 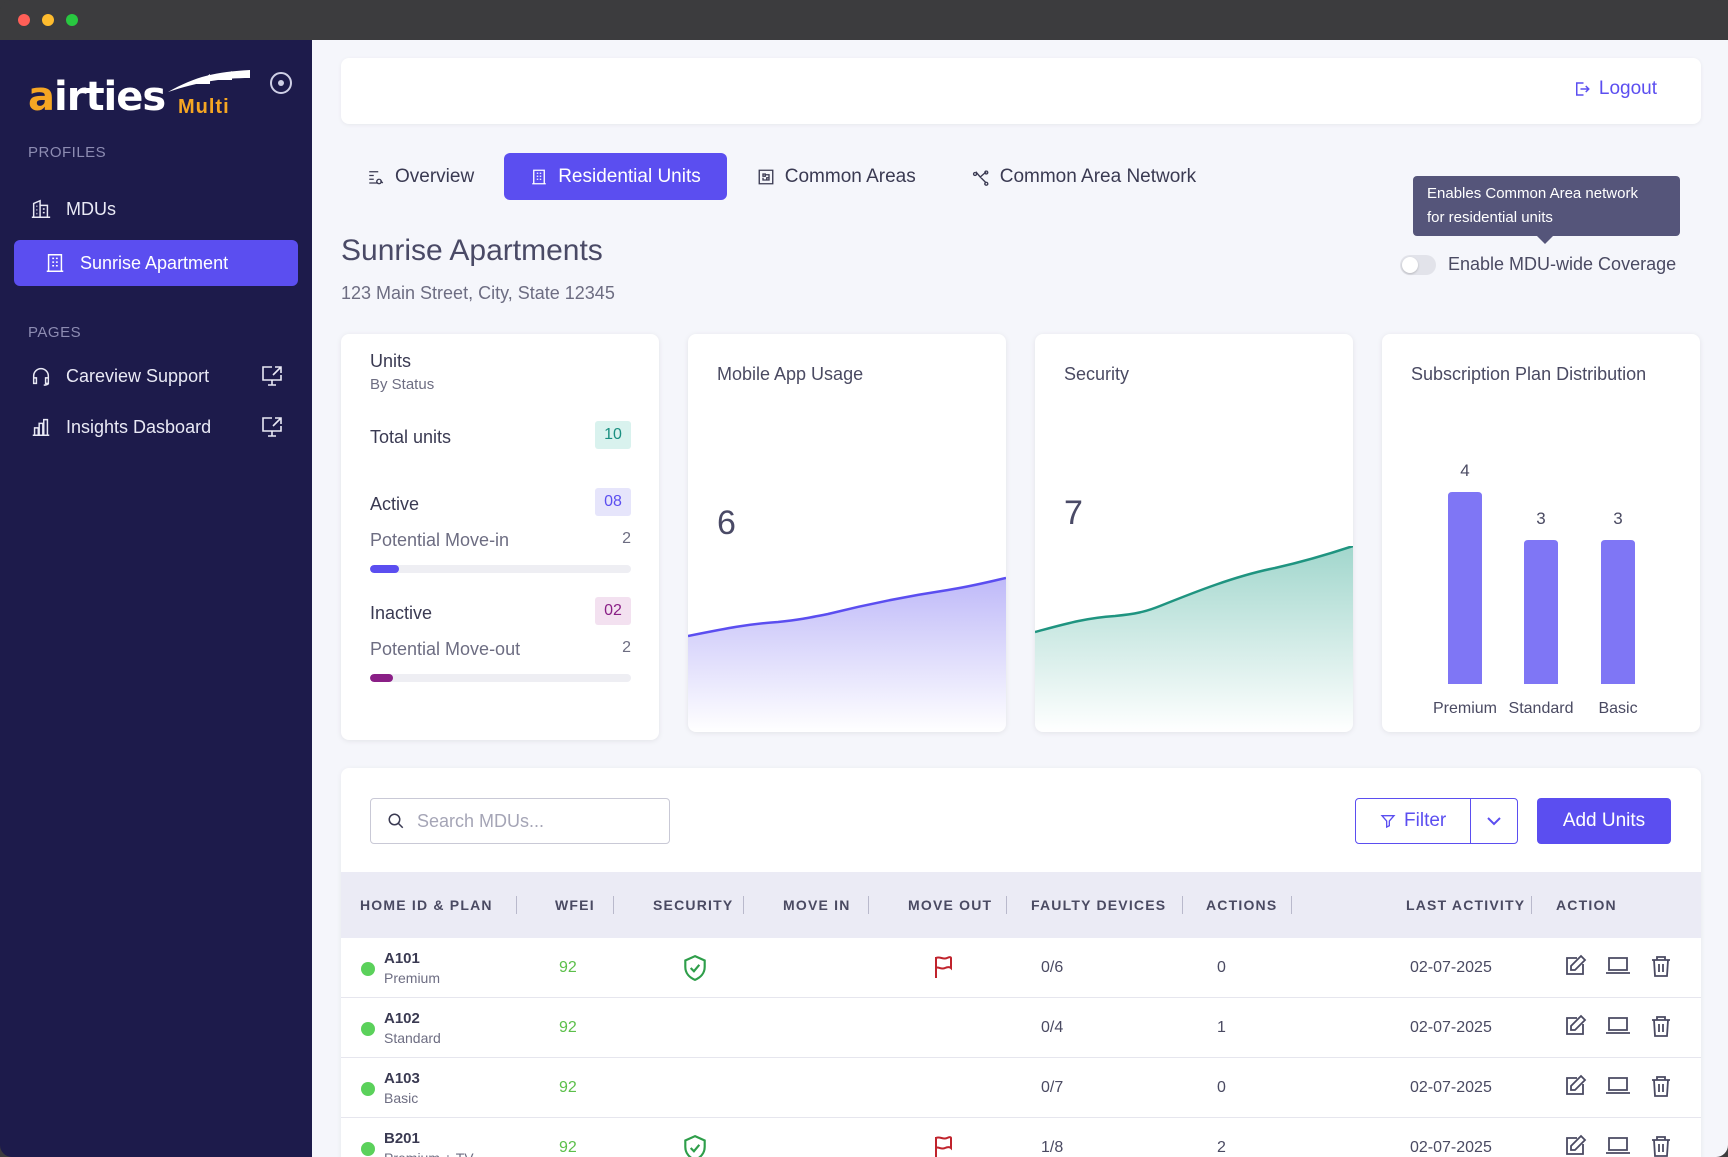 What do you see at coordinates (1418, 264) in the screenshot?
I see `coverage-toggle-switch` at bounding box center [1418, 264].